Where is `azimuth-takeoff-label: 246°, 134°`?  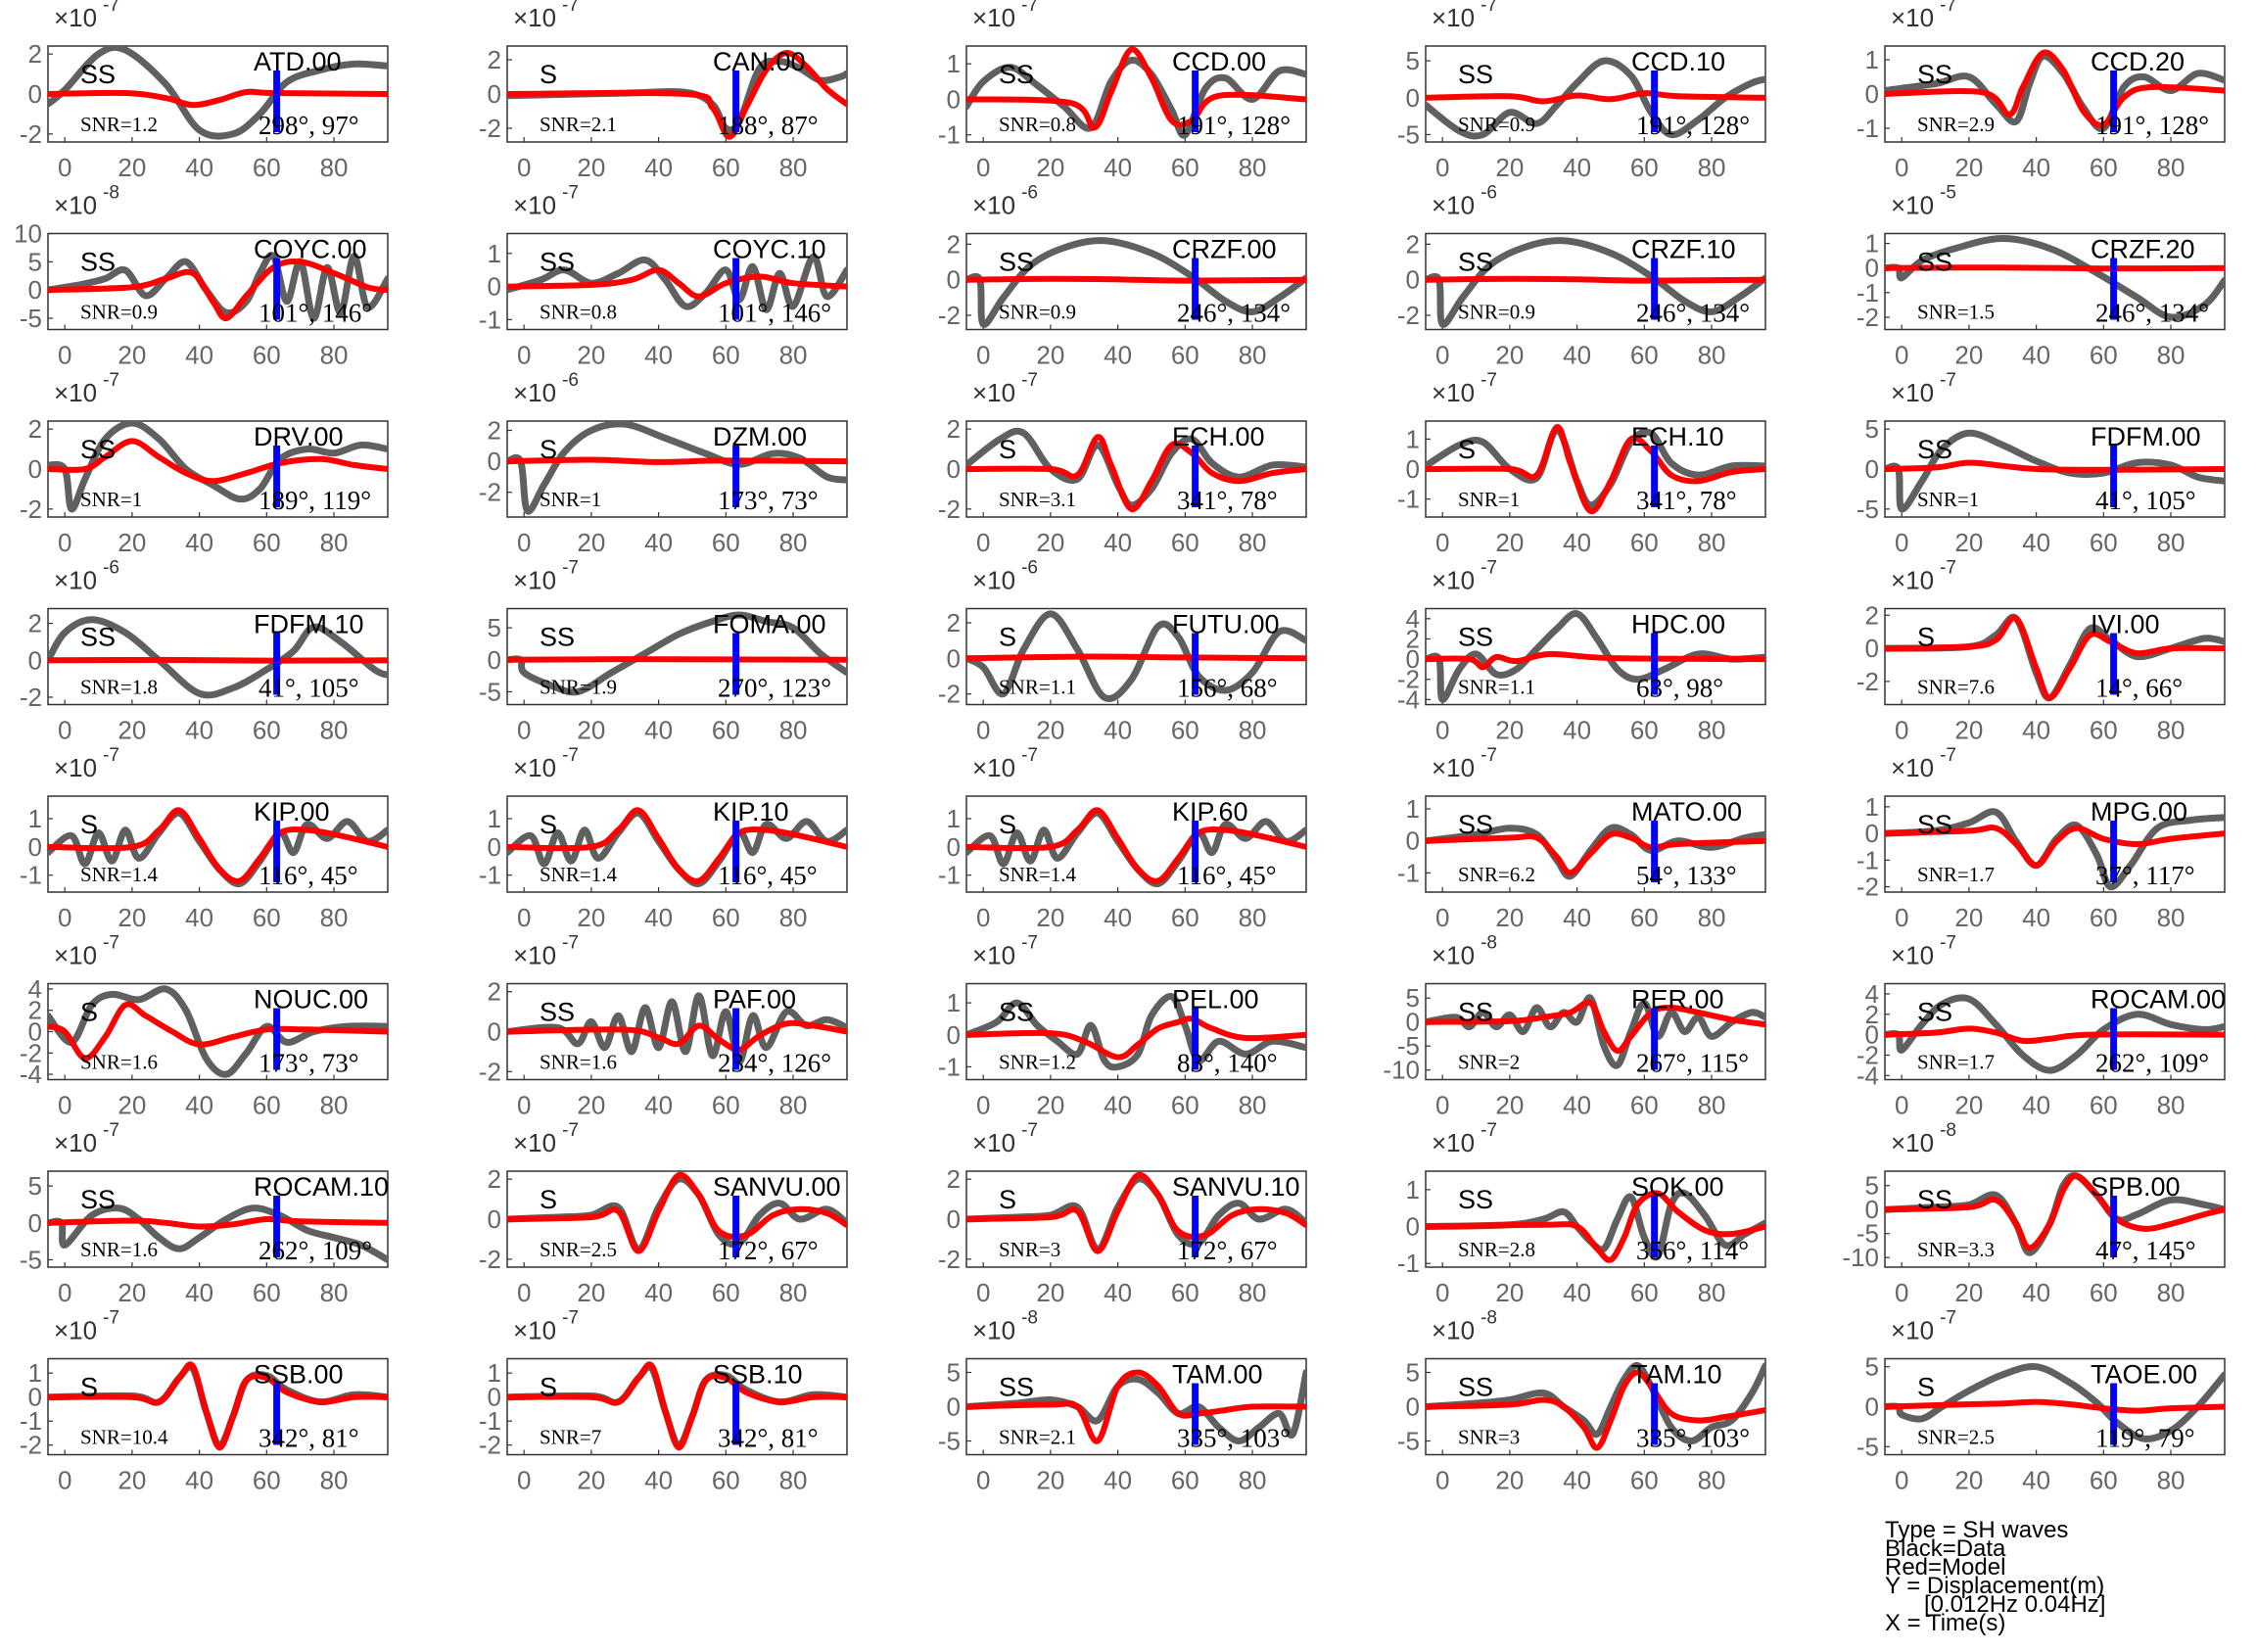 azimuth-takeoff-label: 246°, 134° is located at coordinates (1234, 313).